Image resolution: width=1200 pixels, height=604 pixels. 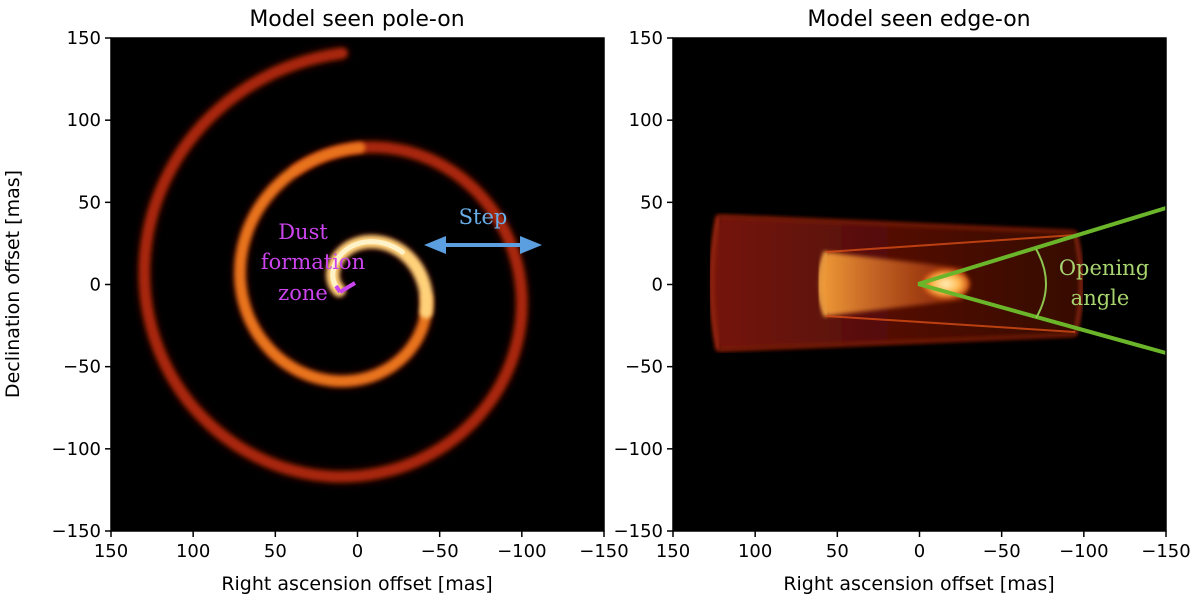 I want to click on inner-cone-line-bottom, so click(x=950, y=324).